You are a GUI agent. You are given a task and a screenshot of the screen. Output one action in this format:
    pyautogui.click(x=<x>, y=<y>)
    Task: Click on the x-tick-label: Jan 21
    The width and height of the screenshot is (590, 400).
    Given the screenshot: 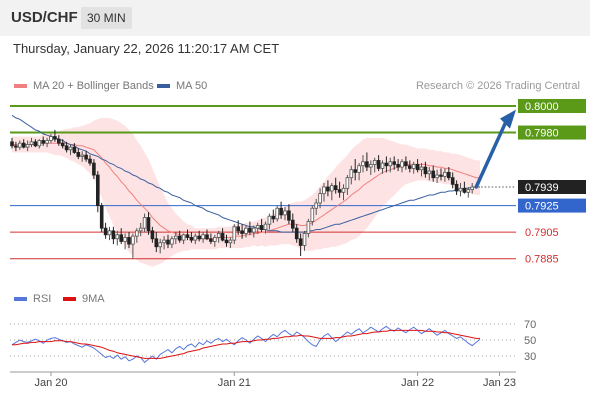 What is the action you would take?
    pyautogui.click(x=234, y=383)
    